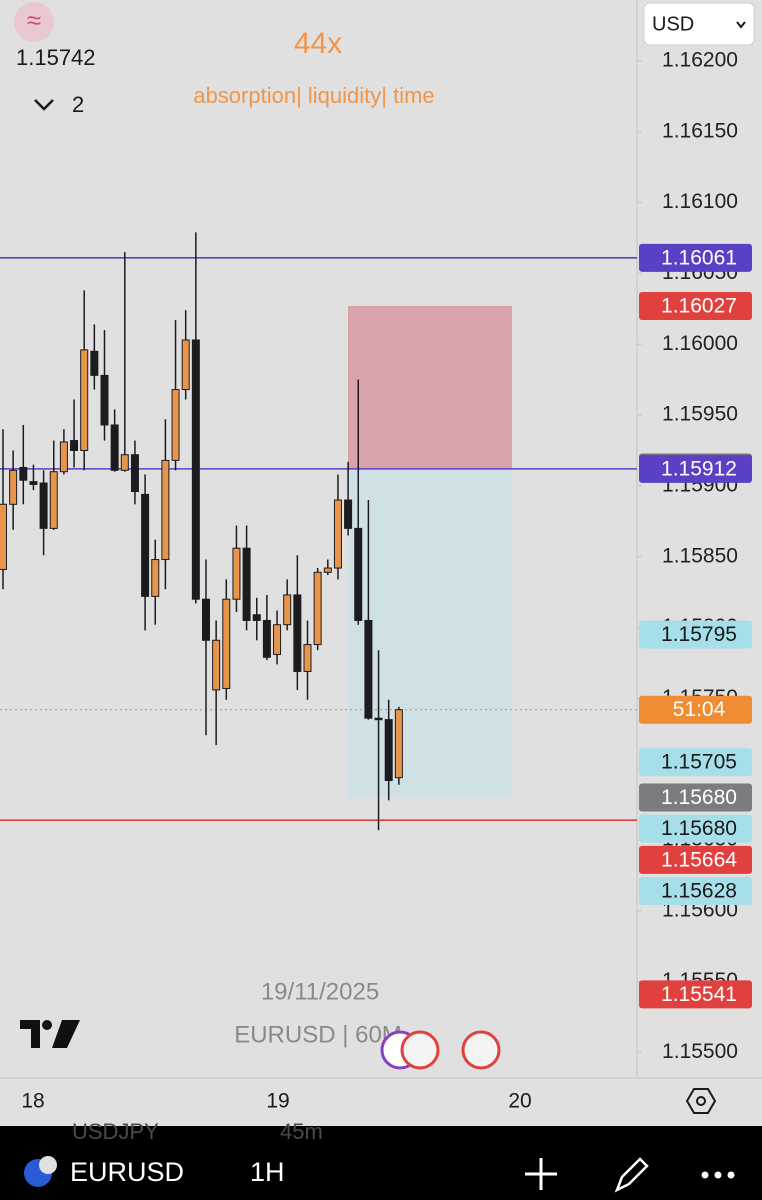  What do you see at coordinates (699, 709) in the screenshot?
I see `price-label: 51:04` at bounding box center [699, 709].